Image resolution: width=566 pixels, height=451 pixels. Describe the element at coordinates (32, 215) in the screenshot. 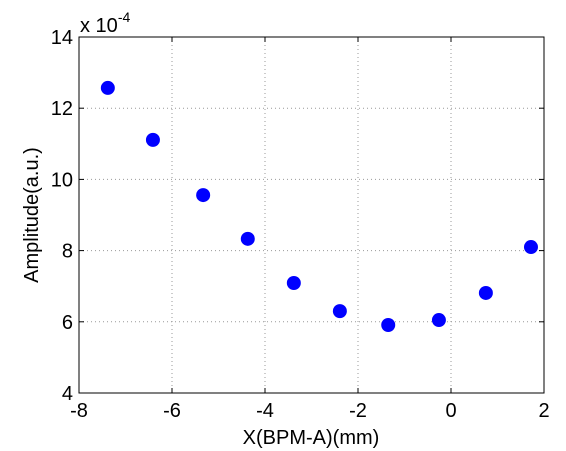

I see `y-axis-label: Amplitude(a.u.)` at that location.